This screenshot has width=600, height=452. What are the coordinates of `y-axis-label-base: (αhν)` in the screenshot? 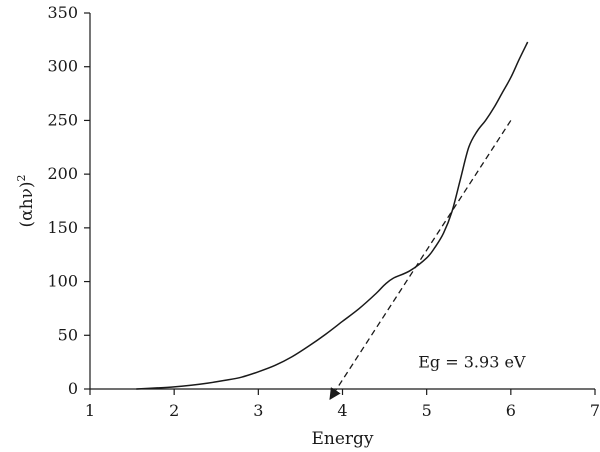 It's located at (27, 204).